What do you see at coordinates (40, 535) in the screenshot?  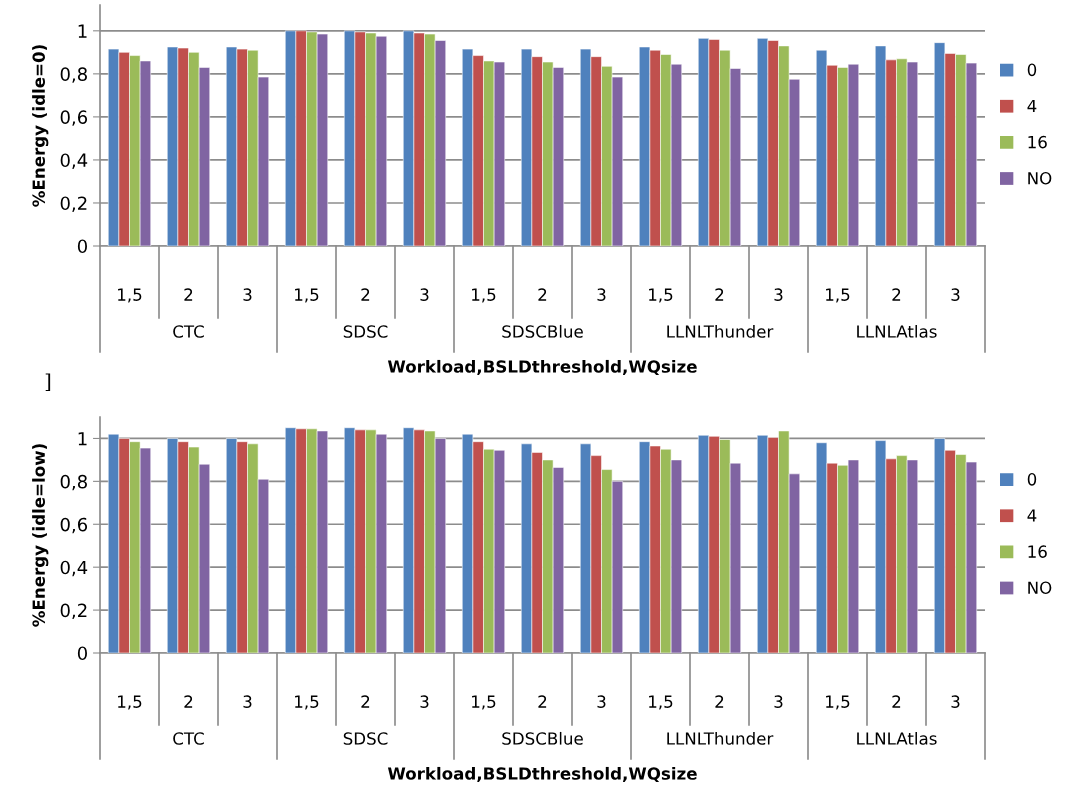 I see `y-axis-title: %Energy (idle=low)` at bounding box center [40, 535].